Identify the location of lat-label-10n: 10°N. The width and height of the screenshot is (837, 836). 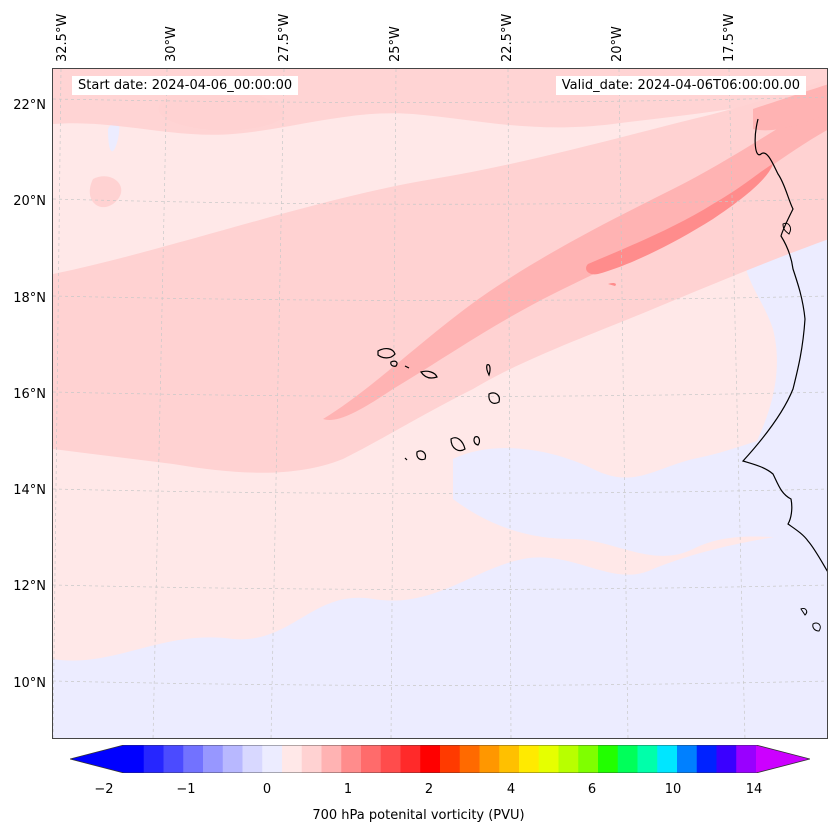
(29, 683).